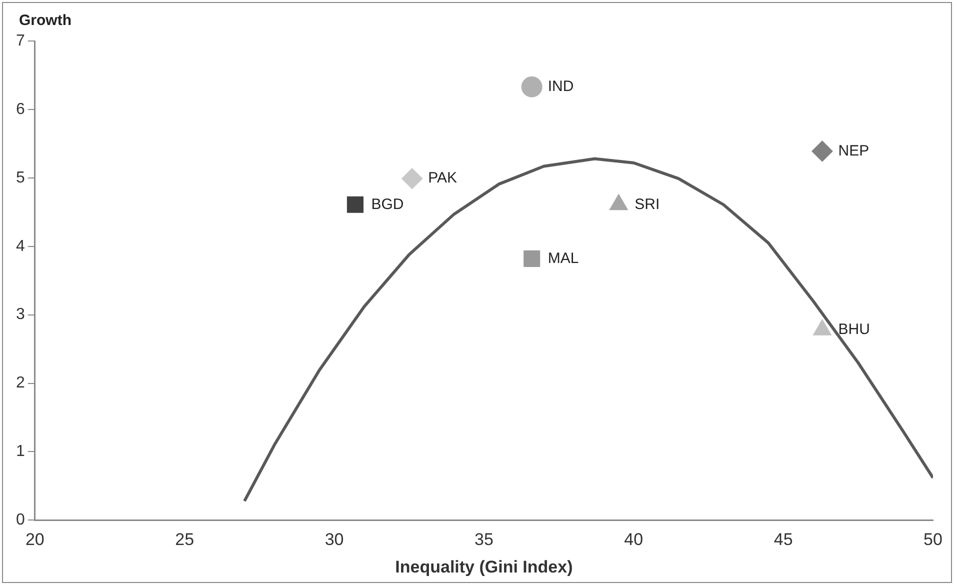  Describe the element at coordinates (484, 540) in the screenshot. I see `x-tick-label: 35` at that location.